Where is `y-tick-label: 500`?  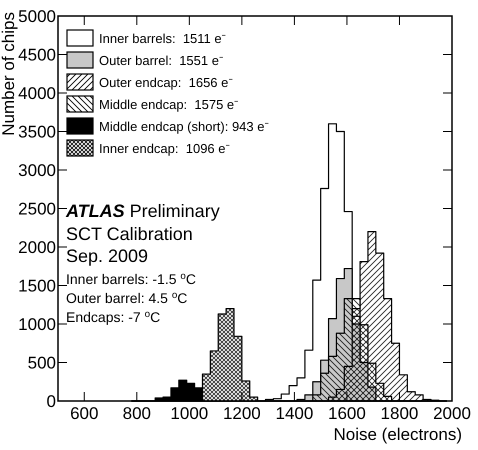 y-tick-label: 500 is located at coordinates (42, 363).